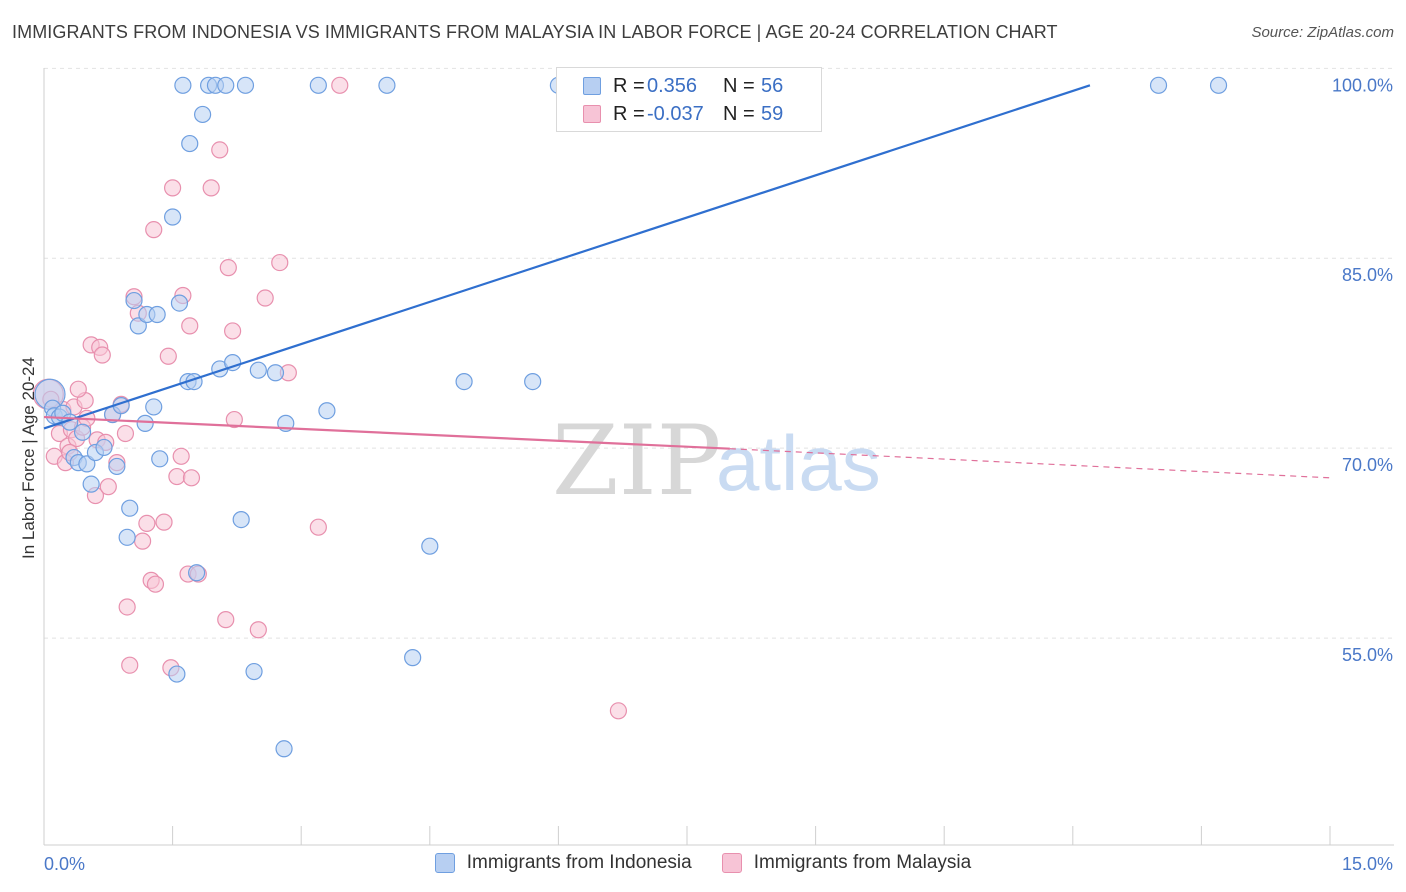  I want to click on r-label: R =, so click(629, 85).